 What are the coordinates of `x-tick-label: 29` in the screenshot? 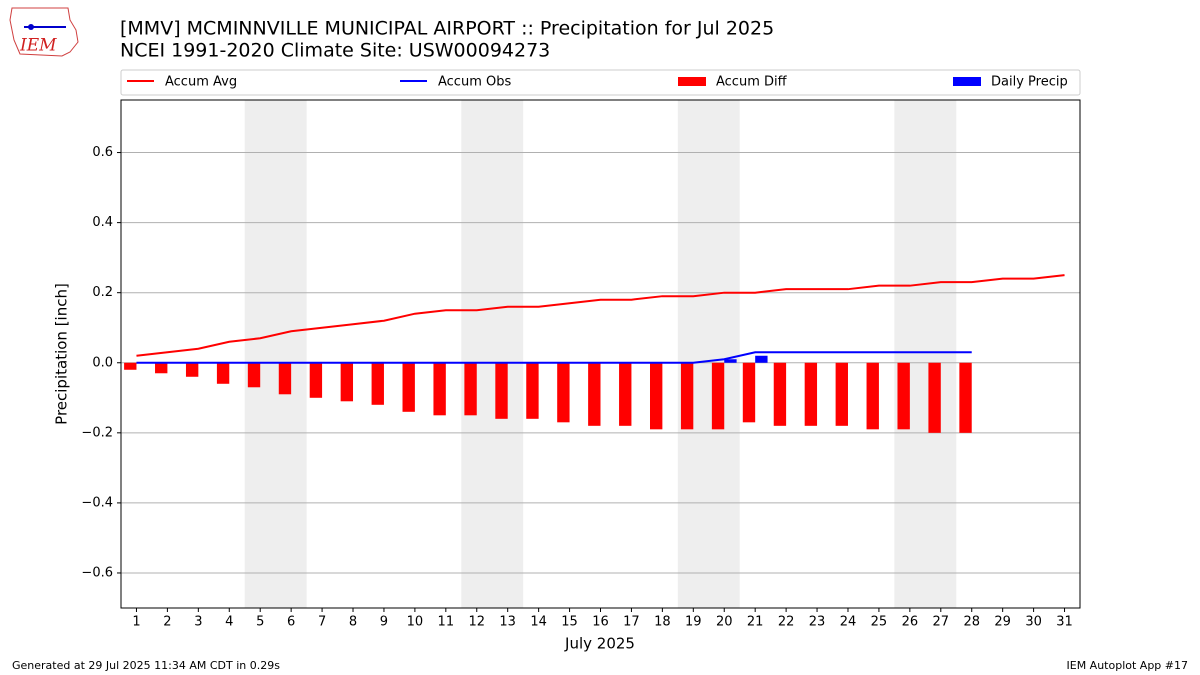 It's located at (1002, 622).